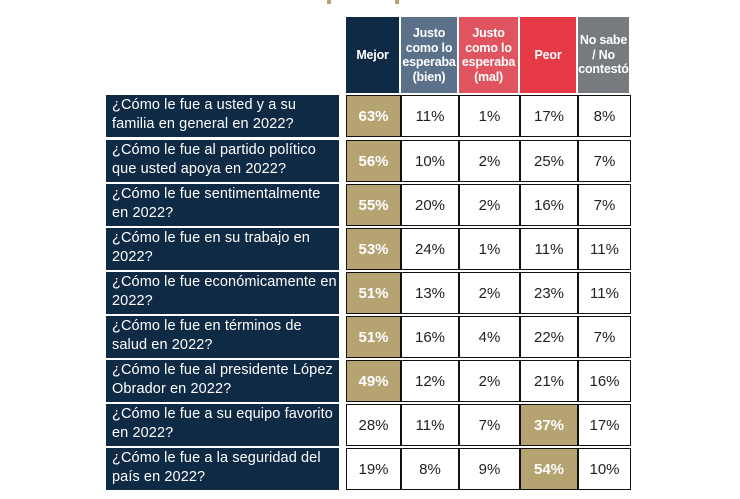  Describe the element at coordinates (548, 55) in the screenshot. I see `header-peor: Peor` at that location.